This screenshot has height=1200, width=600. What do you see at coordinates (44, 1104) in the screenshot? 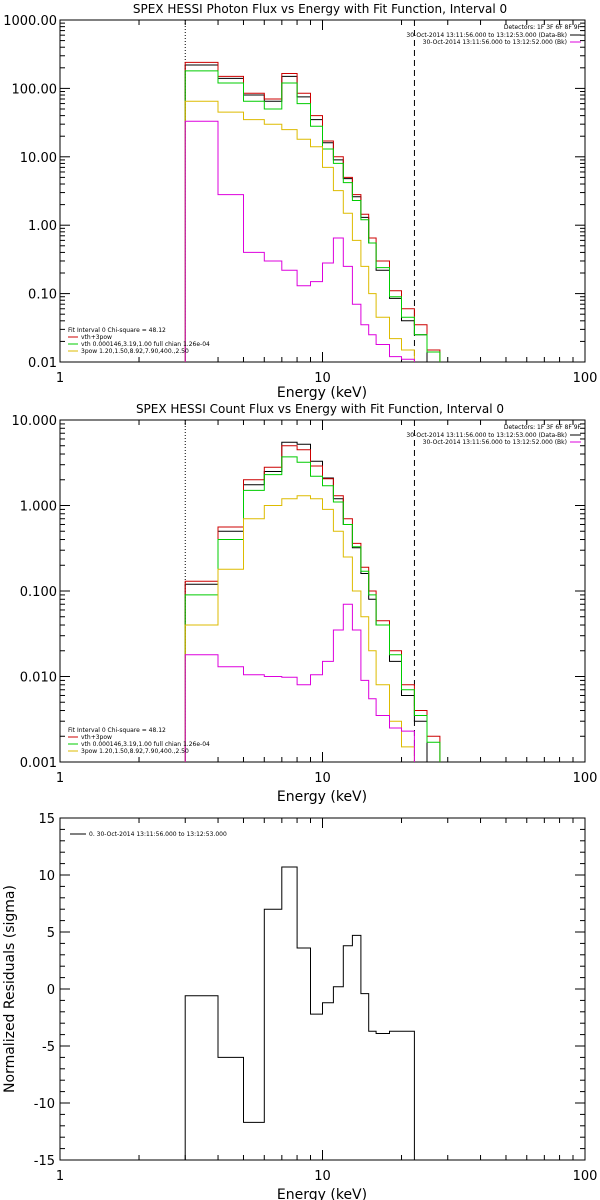
I see `y-tick-label: -10` at bounding box center [44, 1104].